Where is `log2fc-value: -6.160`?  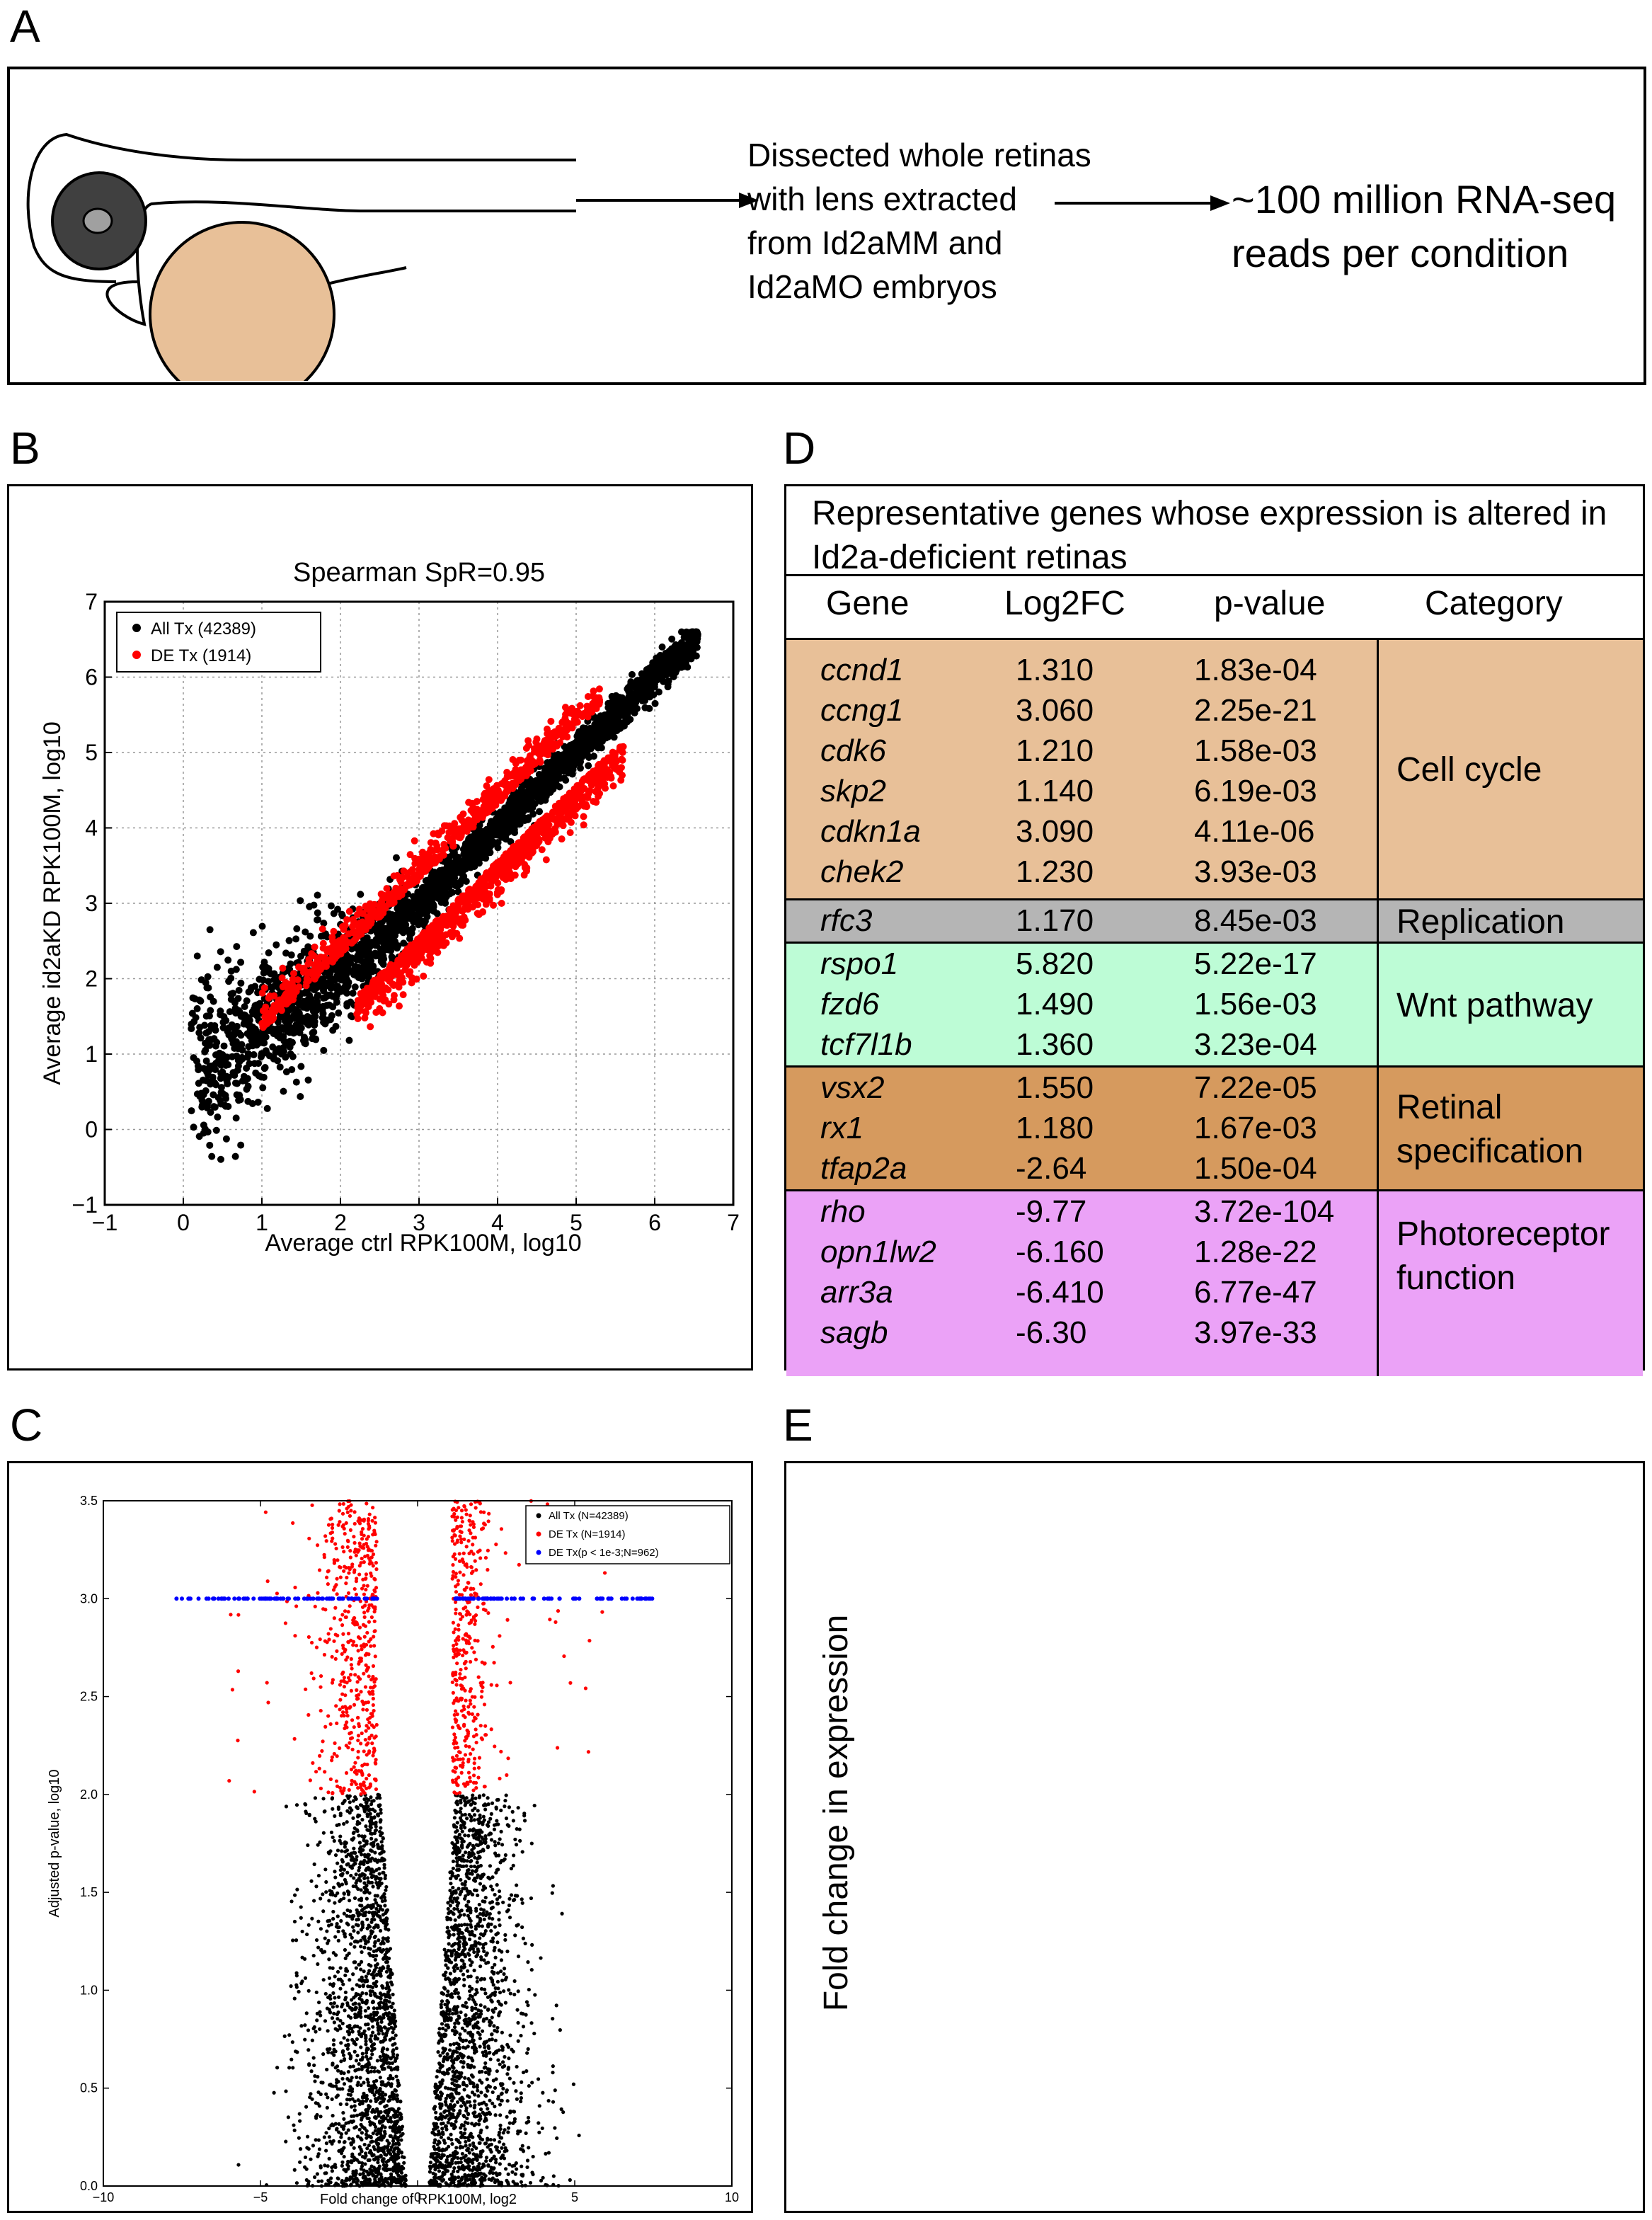
log2fc-value: -6.160 is located at coordinates (1060, 1252).